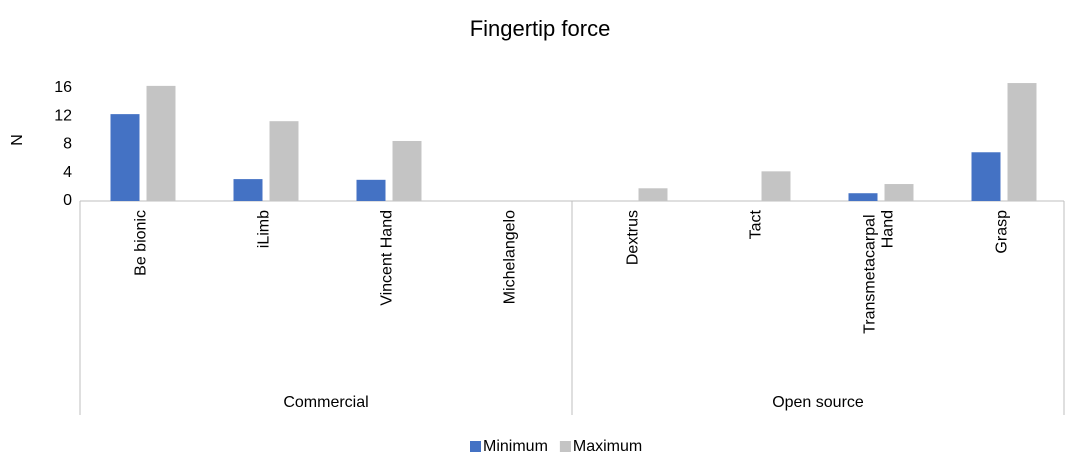 This screenshot has width=1067, height=459. What do you see at coordinates (515, 446) in the screenshot?
I see `legend-label: Minimum` at bounding box center [515, 446].